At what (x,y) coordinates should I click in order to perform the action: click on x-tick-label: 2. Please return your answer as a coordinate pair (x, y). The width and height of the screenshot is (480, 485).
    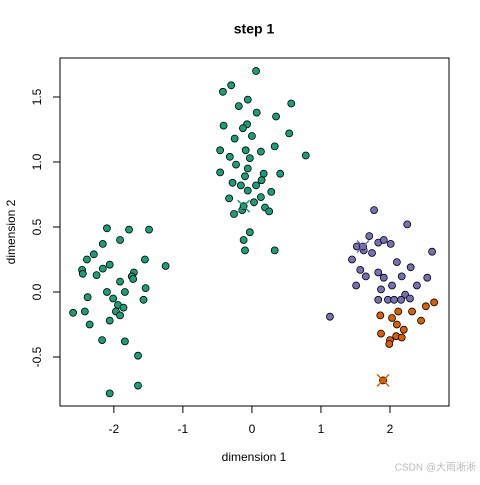
    Looking at the image, I should click on (390, 429).